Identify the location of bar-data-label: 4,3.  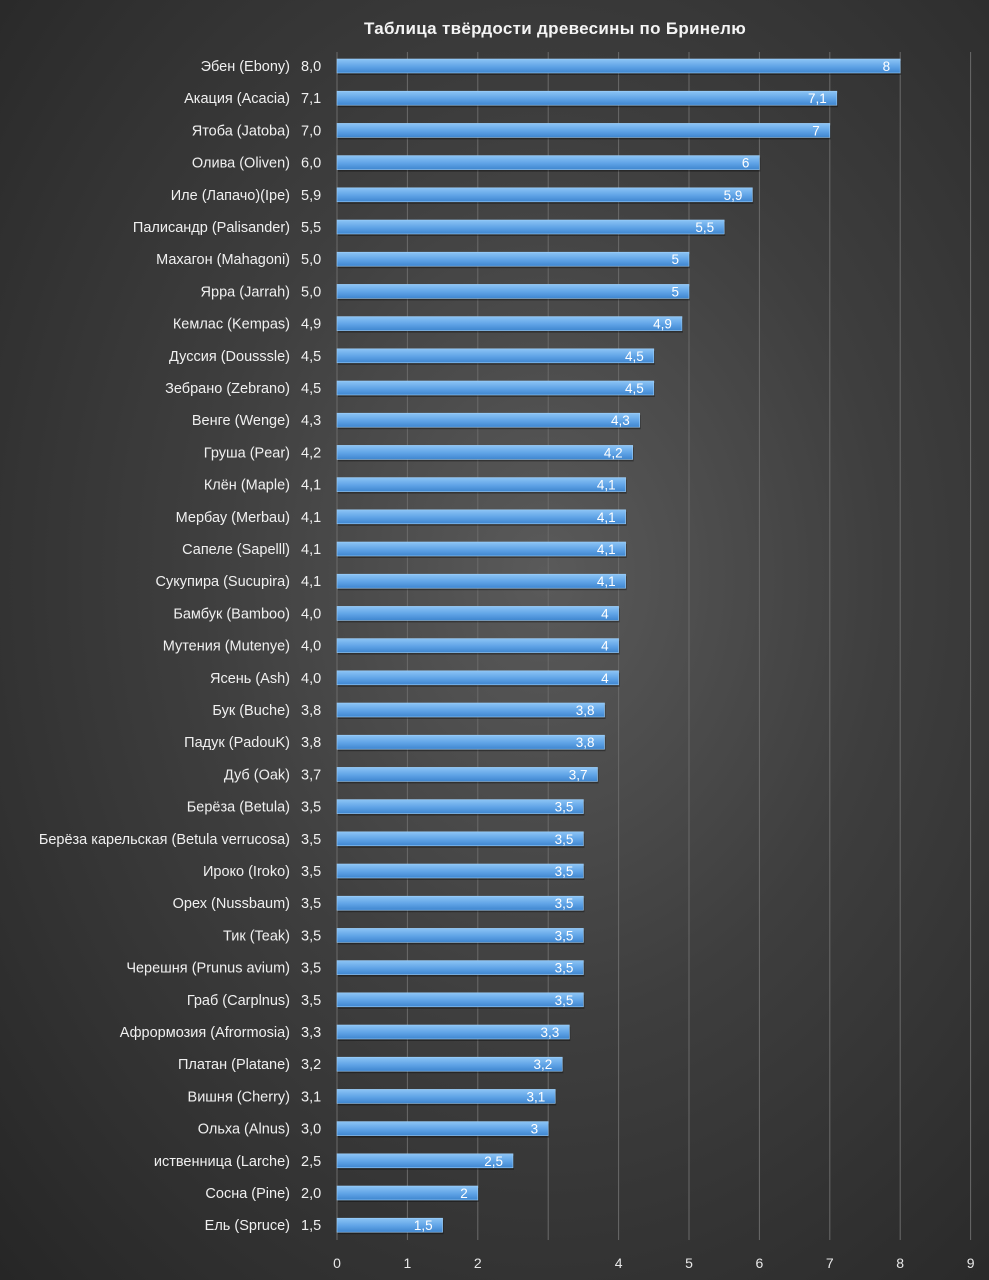
(620, 420).